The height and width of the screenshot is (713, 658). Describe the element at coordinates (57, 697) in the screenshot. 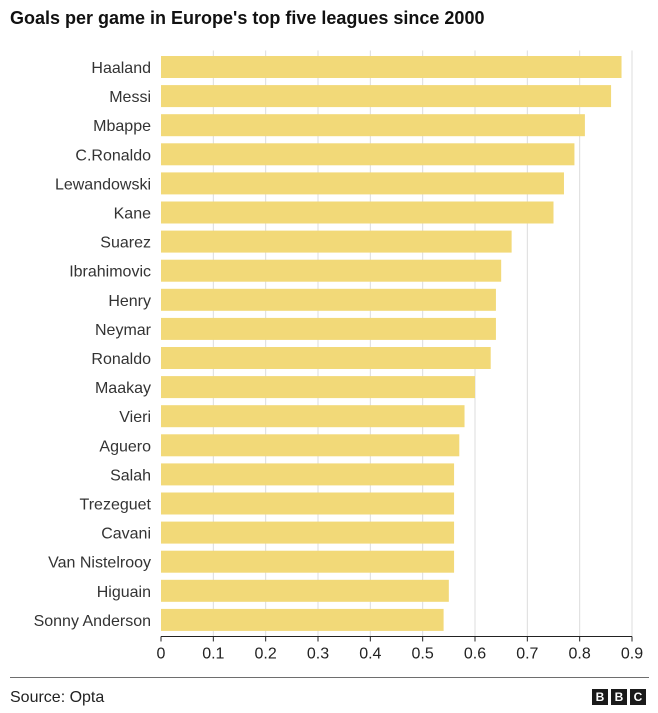

I see `source-note: Source: Opta` at that location.